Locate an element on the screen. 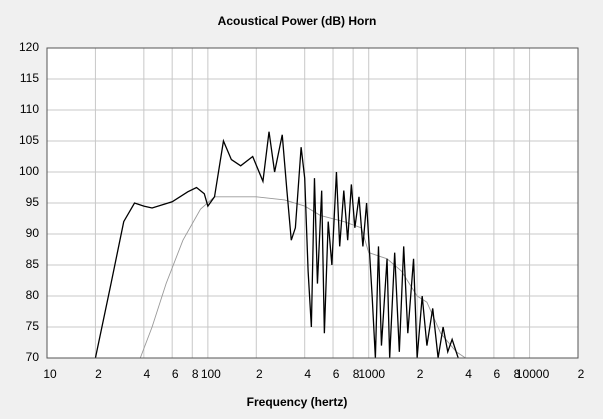 This screenshot has width=603, height=419. y-tick-label: 110 is located at coordinates (29, 109).